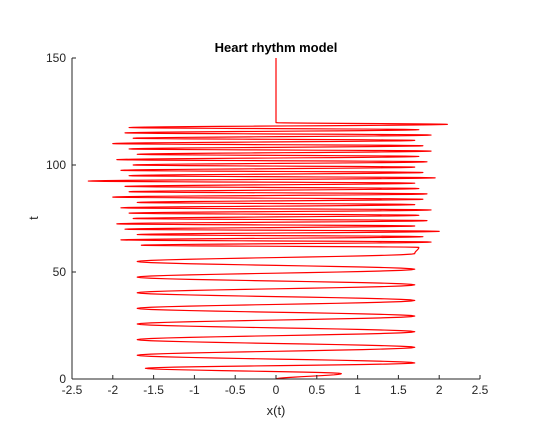  What do you see at coordinates (72, 390) in the screenshot?
I see `x-tick-label: -2.5` at bounding box center [72, 390].